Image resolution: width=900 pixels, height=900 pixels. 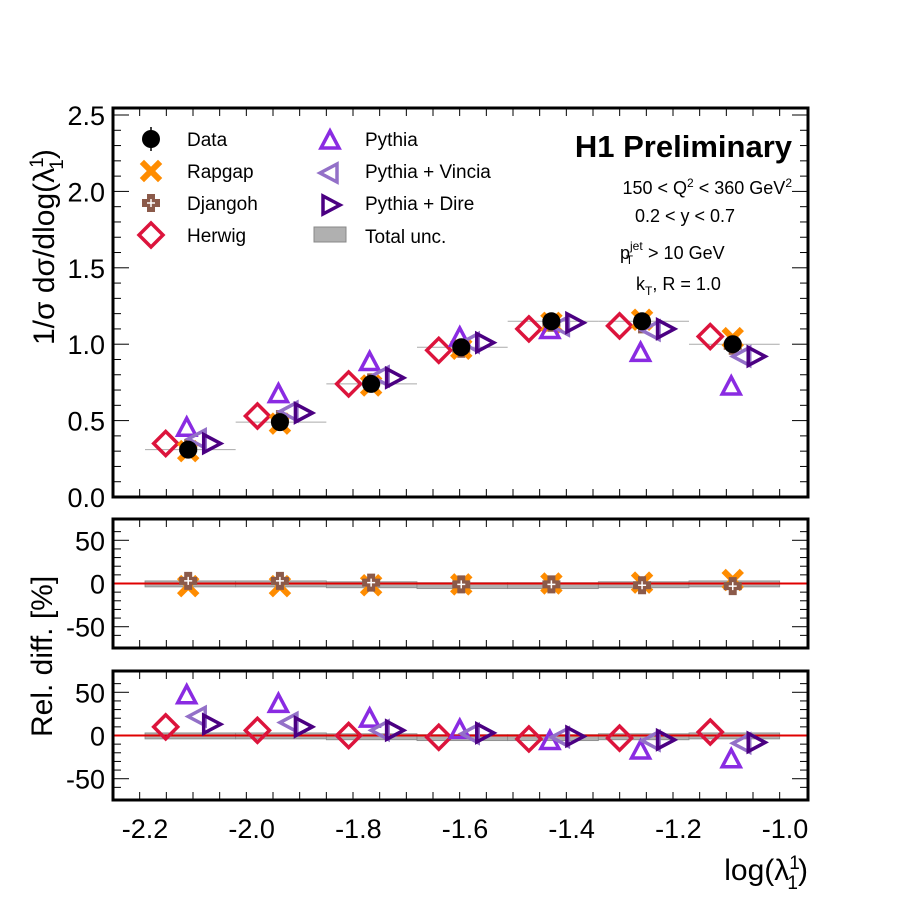 I want to click on legend-label: Rapgap, so click(x=220, y=172).